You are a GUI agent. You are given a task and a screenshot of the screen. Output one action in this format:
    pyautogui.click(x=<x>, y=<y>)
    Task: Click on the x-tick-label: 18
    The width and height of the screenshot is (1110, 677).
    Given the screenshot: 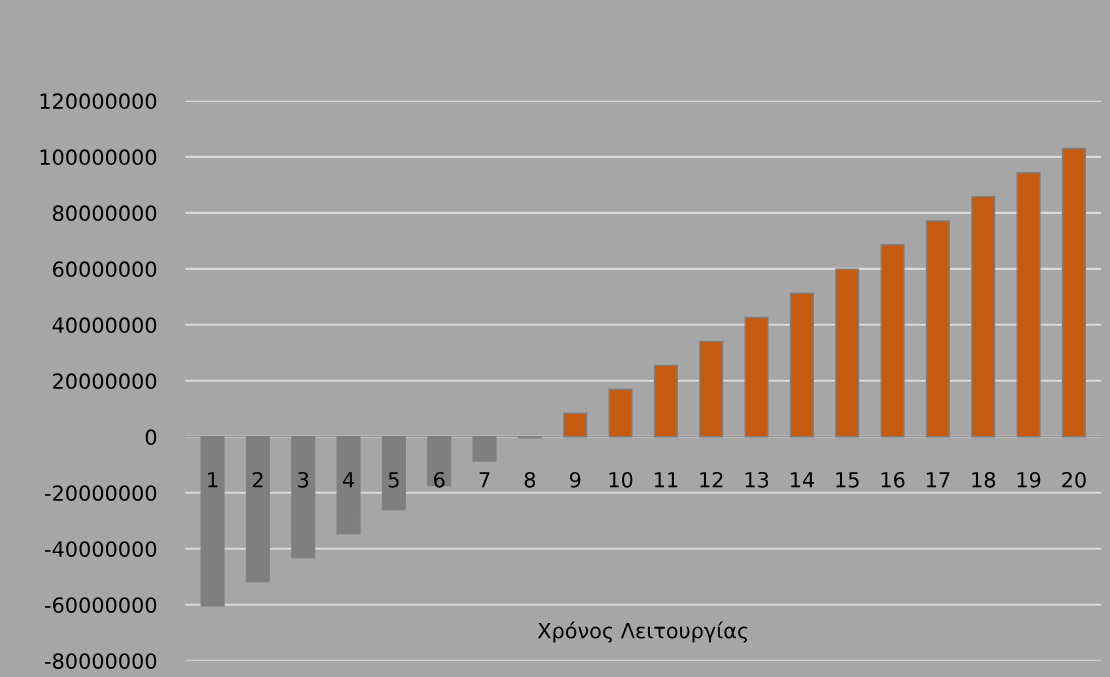 What is the action you would take?
    pyautogui.click(x=984, y=479)
    